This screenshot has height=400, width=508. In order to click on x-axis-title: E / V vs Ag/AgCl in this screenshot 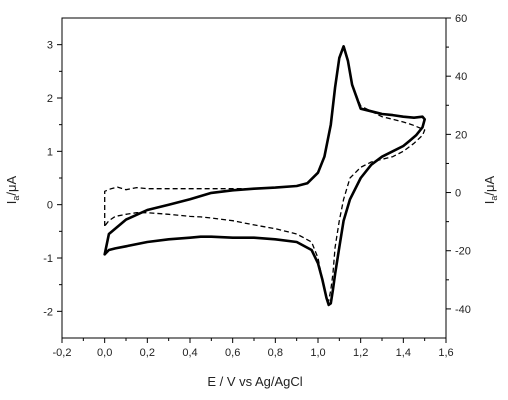, I will do `click(254, 381)`.